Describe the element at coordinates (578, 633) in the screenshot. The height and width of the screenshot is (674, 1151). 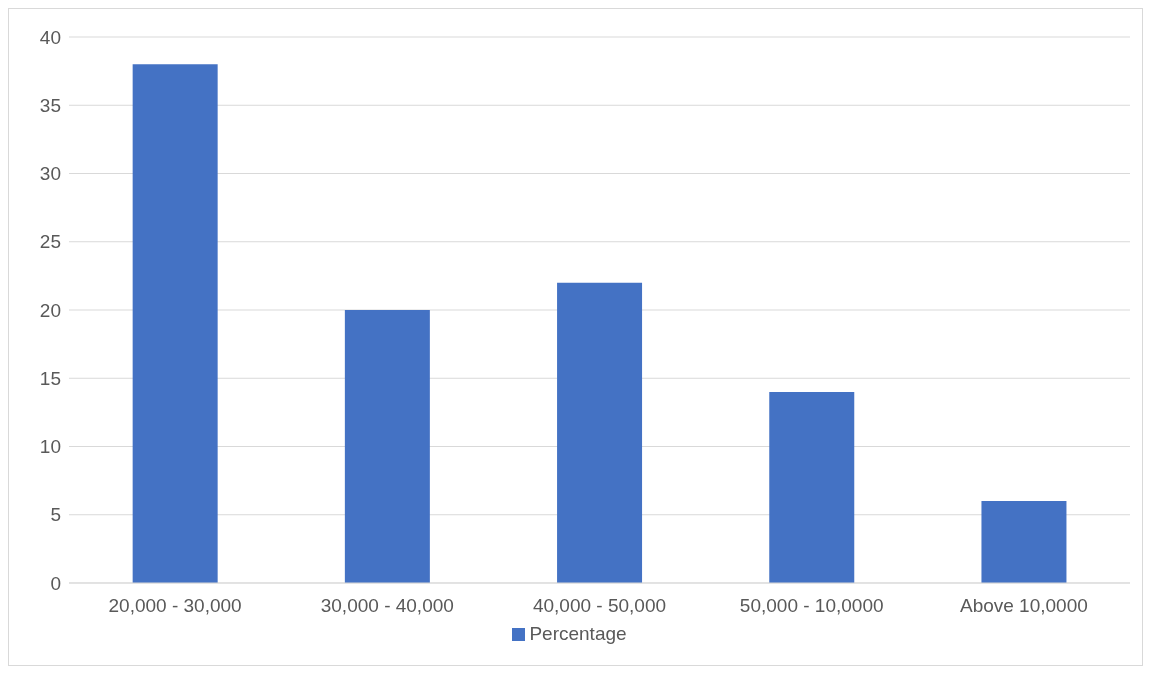
I see `legend-label: Percentage` at that location.